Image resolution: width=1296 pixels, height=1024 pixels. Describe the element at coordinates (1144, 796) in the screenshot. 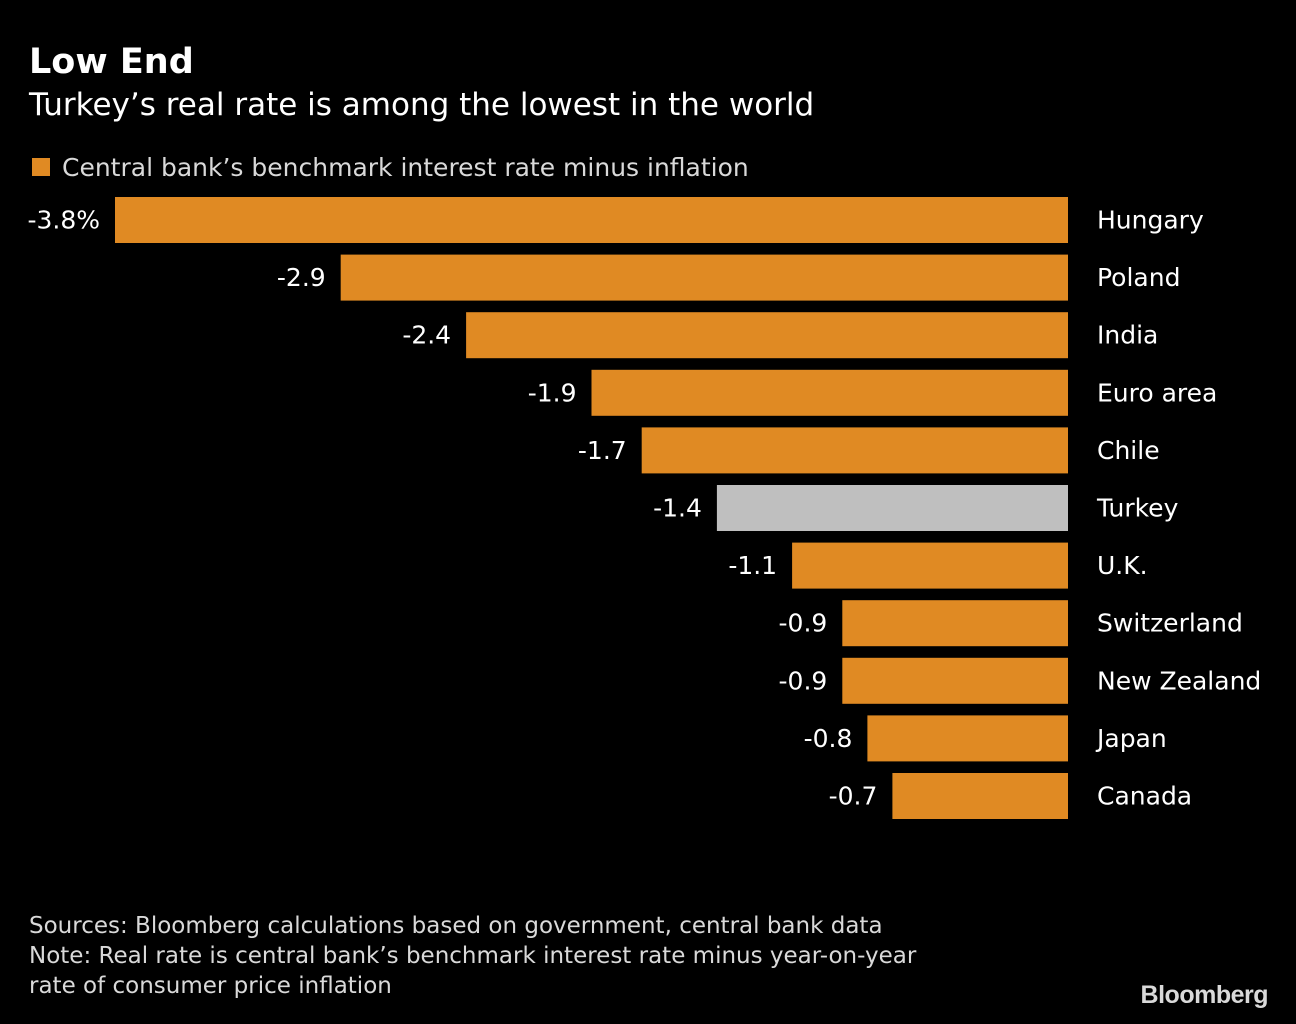

I see `category-label: Canada` at that location.